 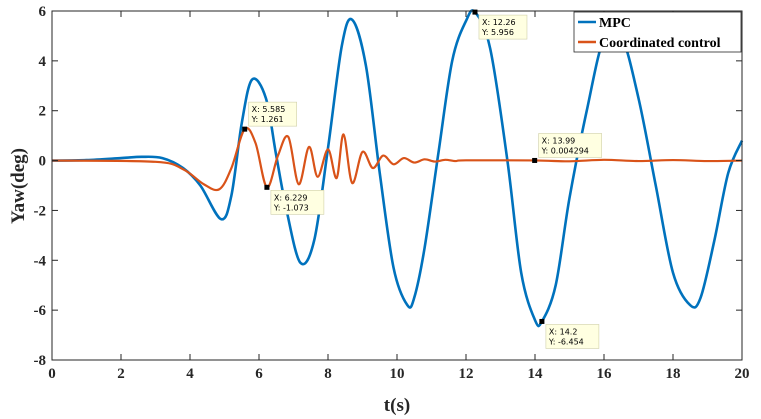 I want to click on x-tick-label: 14, so click(x=536, y=374).